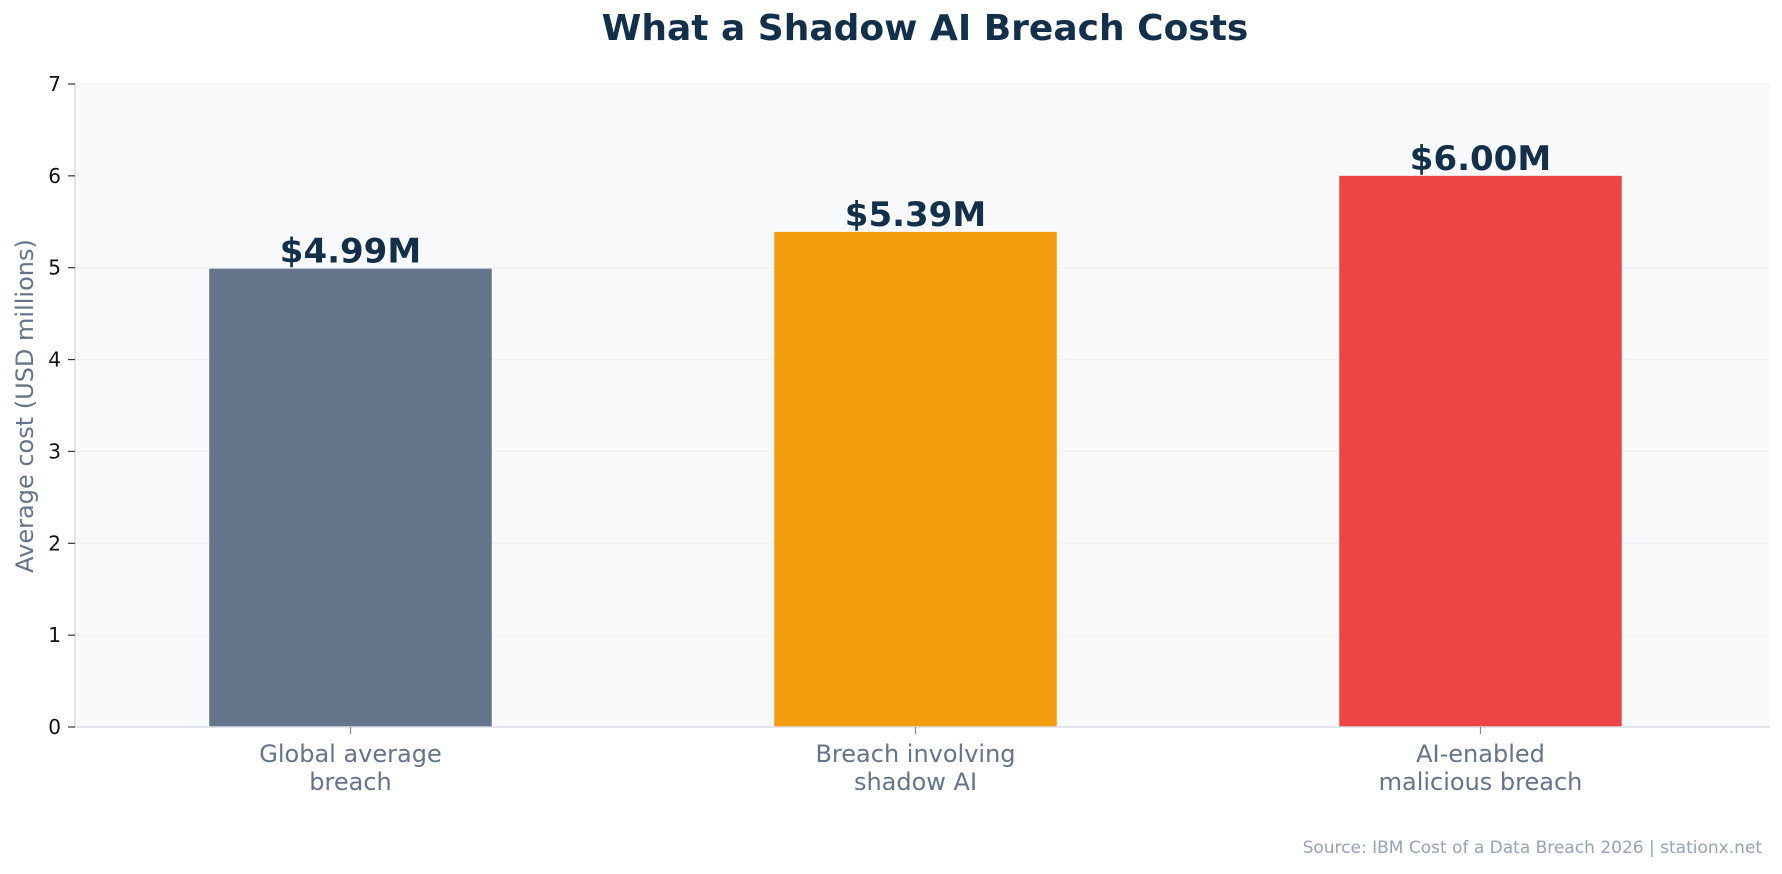 The width and height of the screenshot is (1782, 874). What do you see at coordinates (54, 635) in the screenshot?
I see `y-tick-label: 1` at bounding box center [54, 635].